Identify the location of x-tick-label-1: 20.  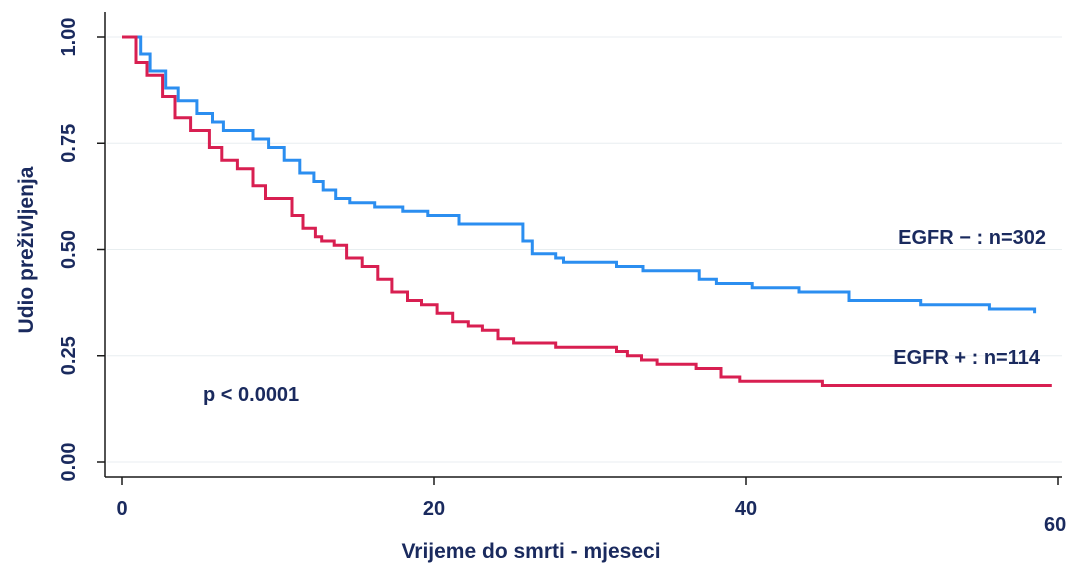
(434, 509).